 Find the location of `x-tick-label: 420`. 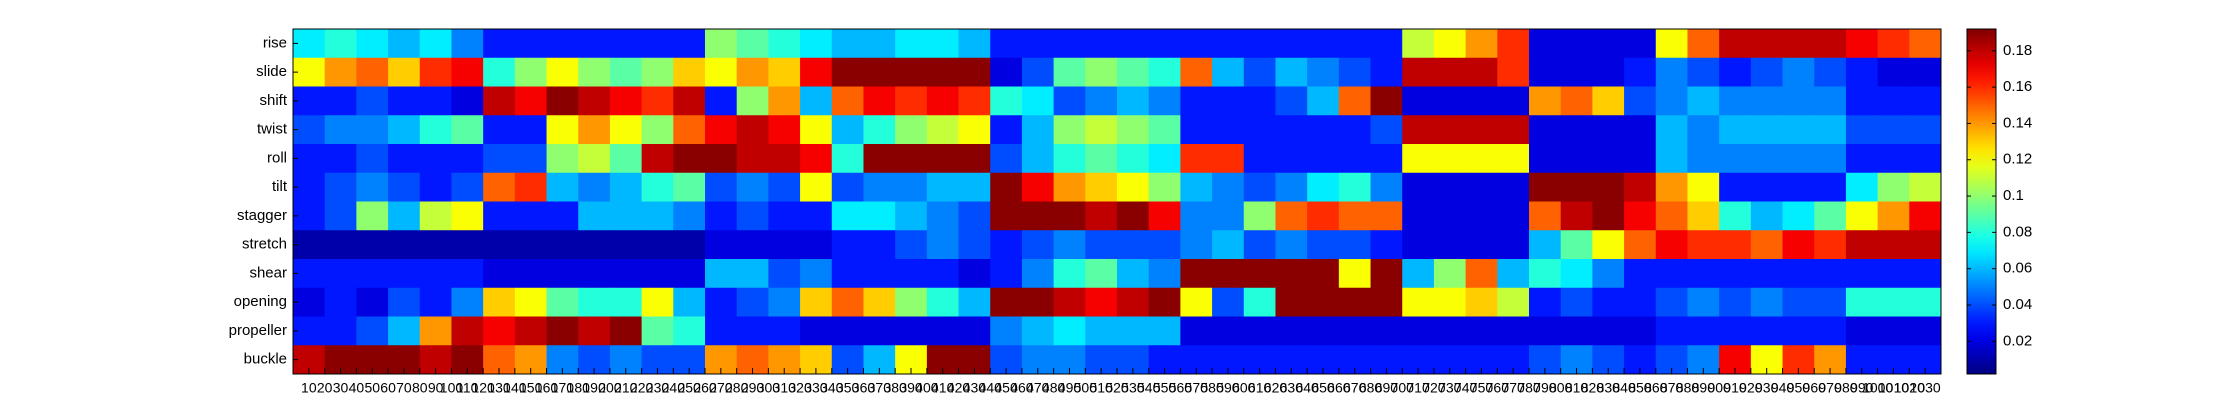

x-tick-label: 420 is located at coordinates (959, 388).